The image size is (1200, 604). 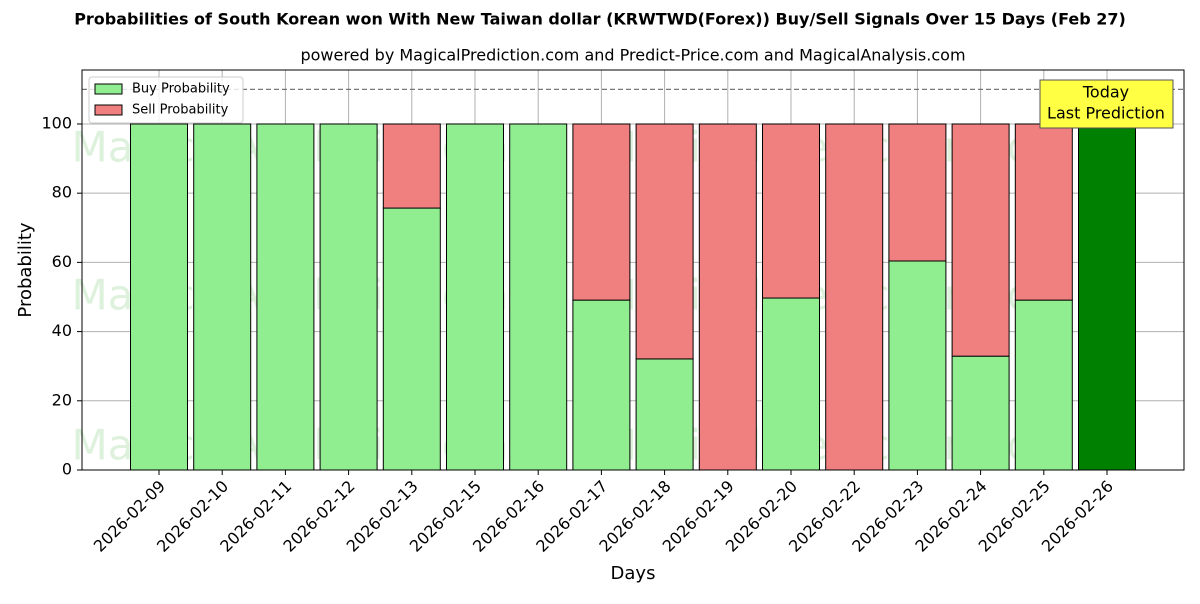 I want to click on annotation-box, so click(x=1106, y=104).